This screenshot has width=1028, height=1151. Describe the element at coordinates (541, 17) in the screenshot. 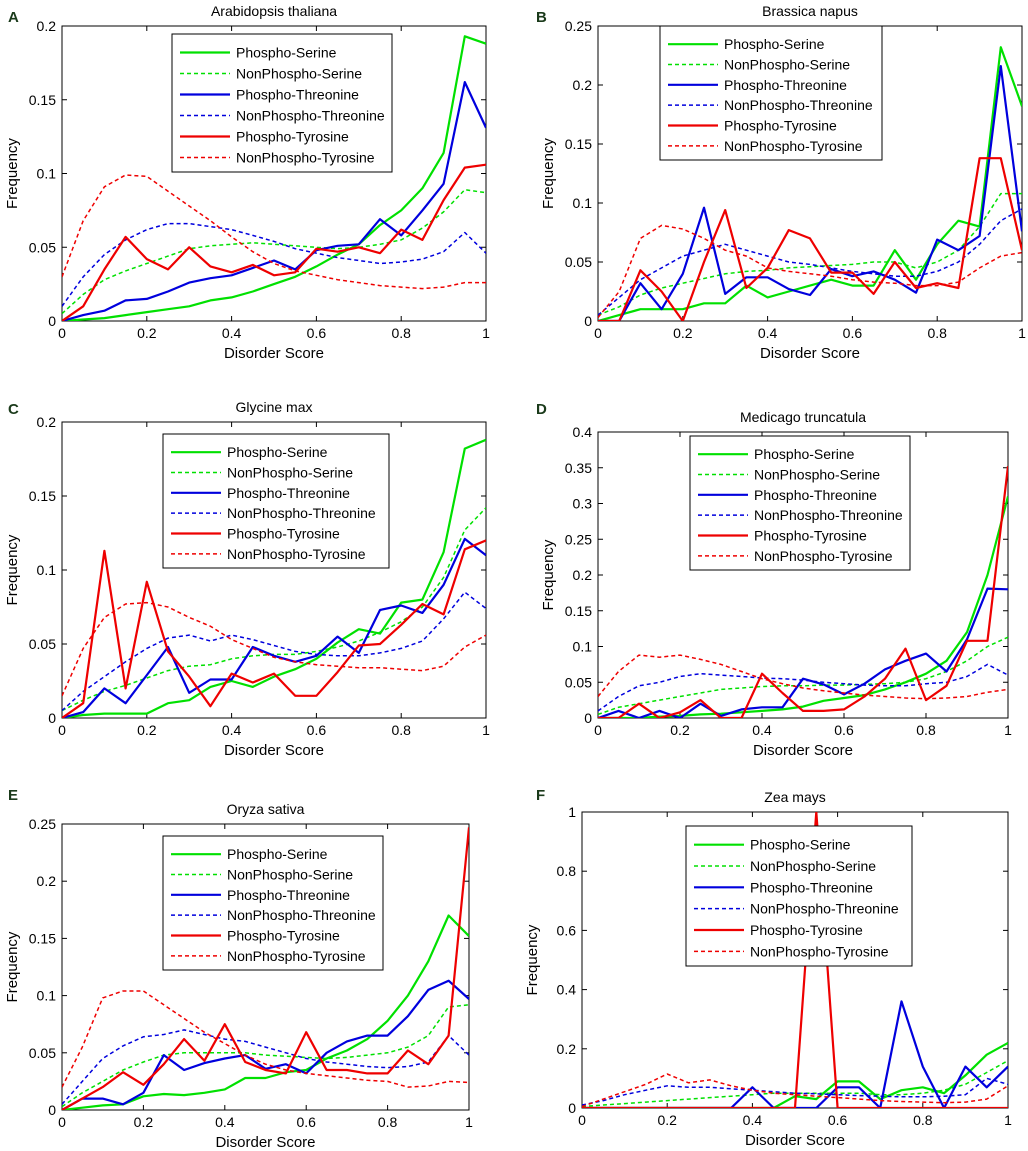

I see `panel-label: B` at that location.